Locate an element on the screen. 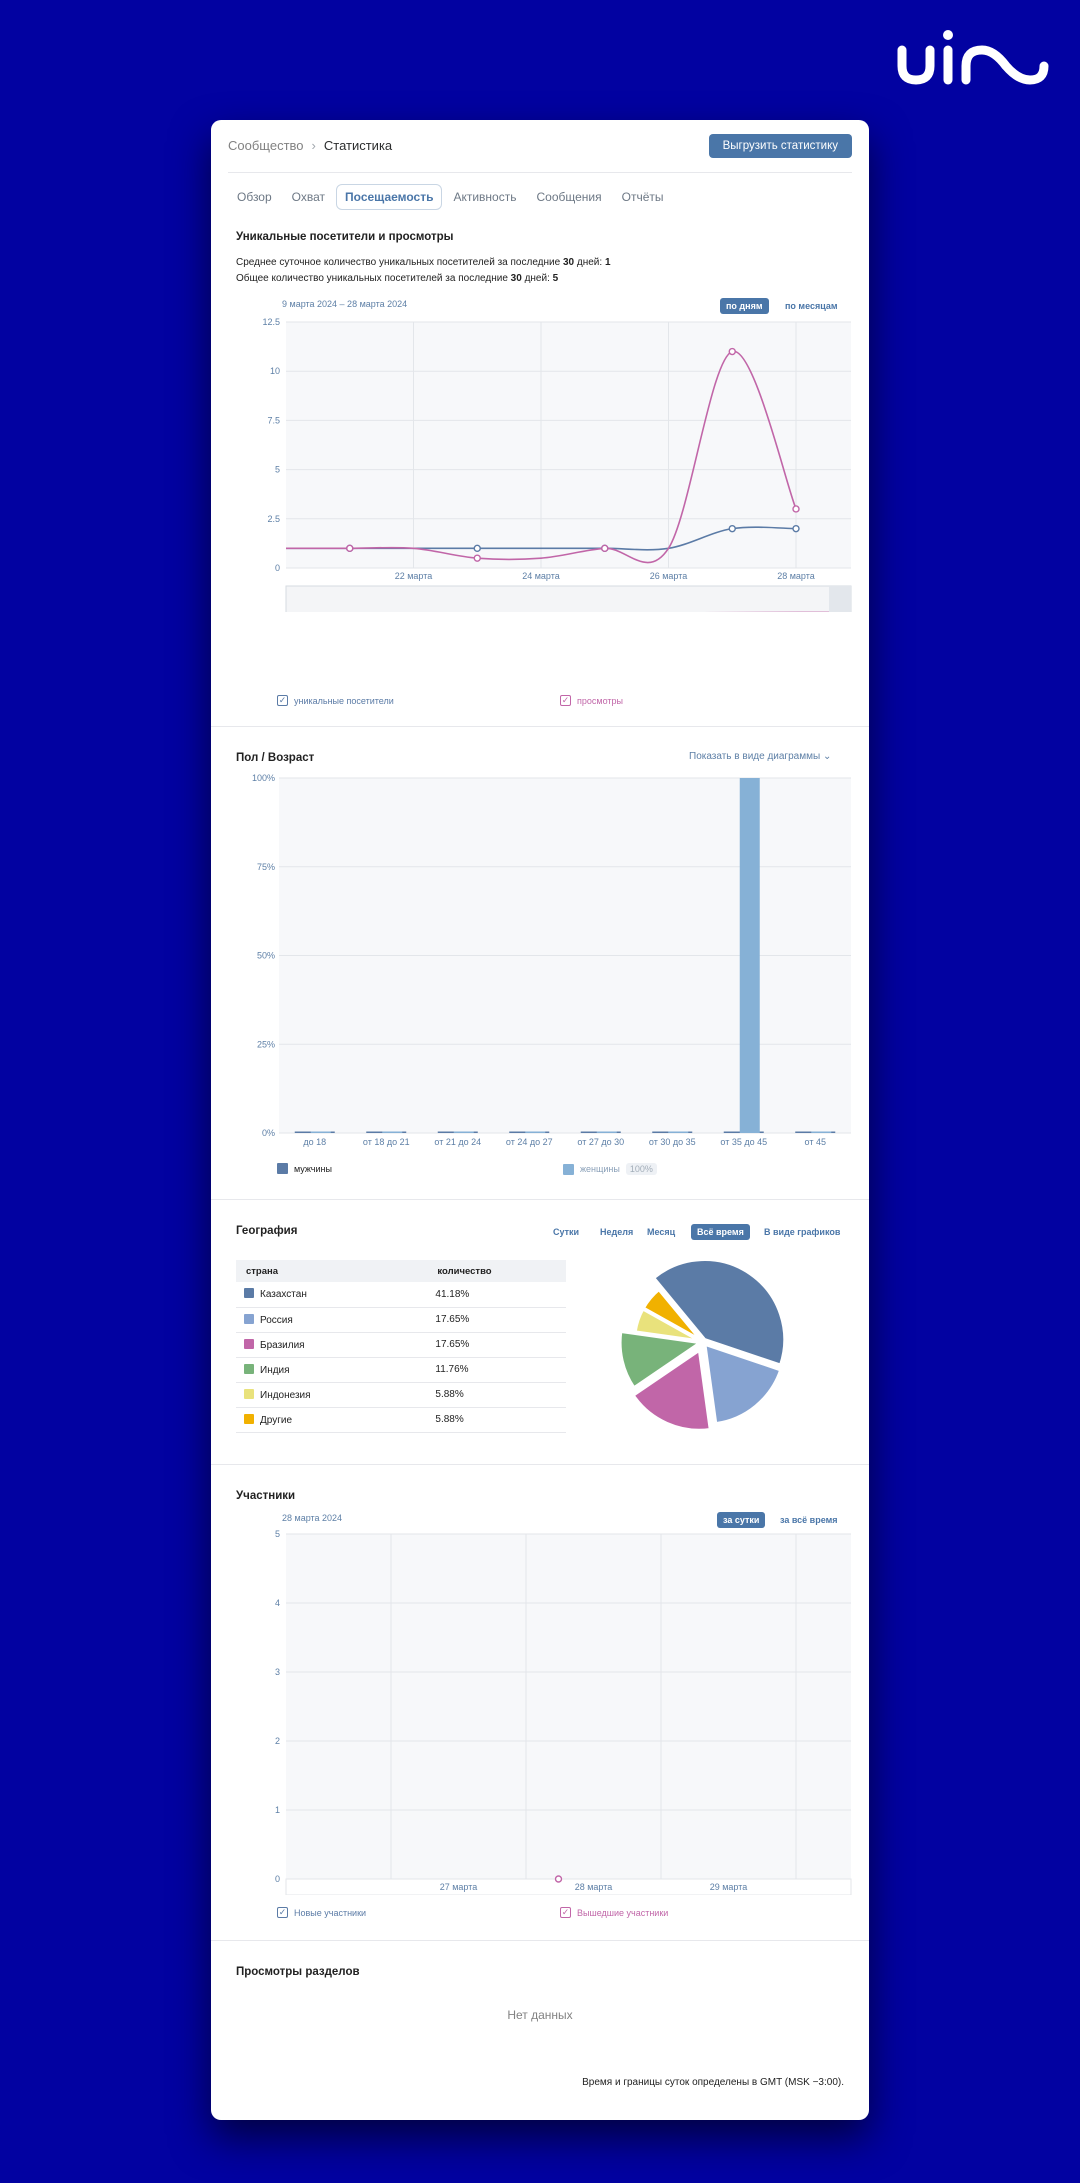 The height and width of the screenshot is (2183, 1080). legend-label: Новые участники is located at coordinates (330, 1912).